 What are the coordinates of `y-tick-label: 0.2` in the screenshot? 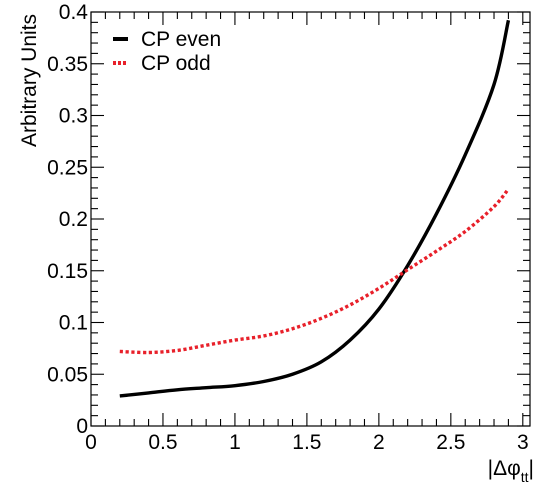 It's located at (73, 219).